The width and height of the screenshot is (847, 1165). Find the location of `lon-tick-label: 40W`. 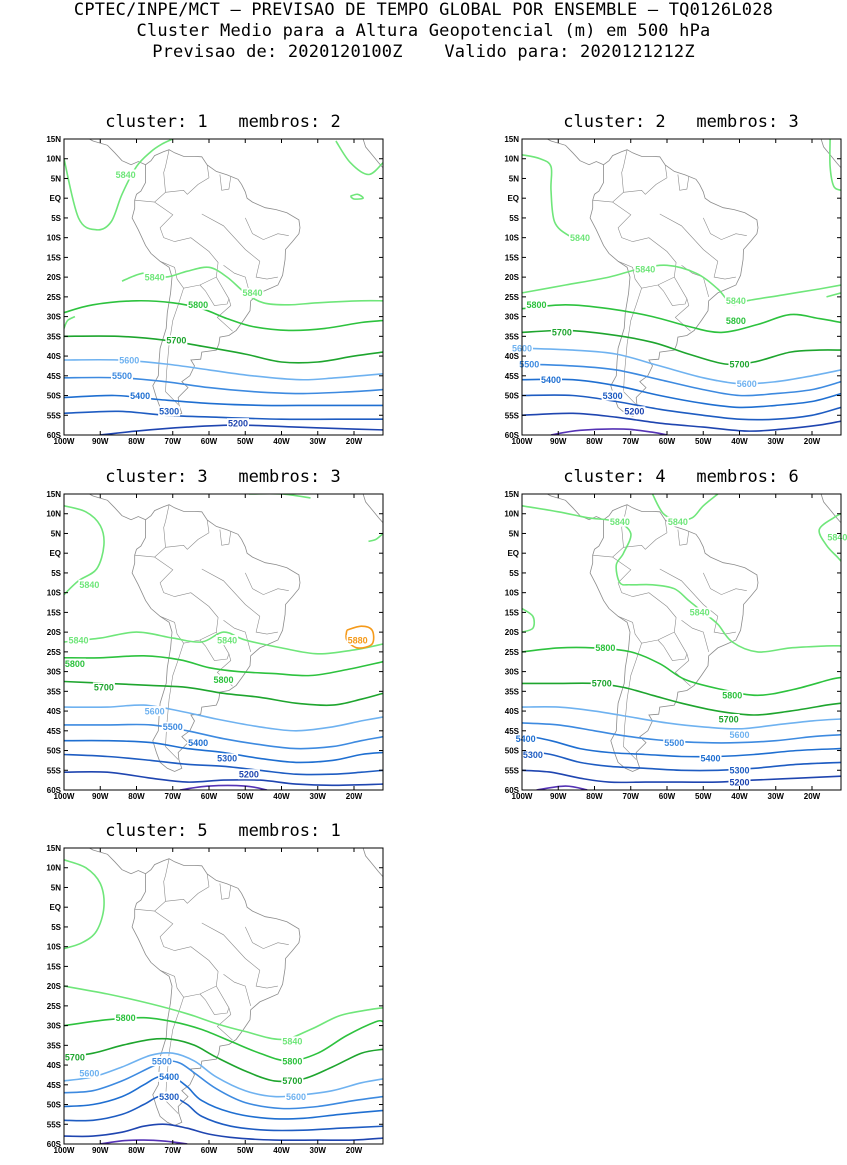

lon-tick-label: 40W is located at coordinates (281, 441).